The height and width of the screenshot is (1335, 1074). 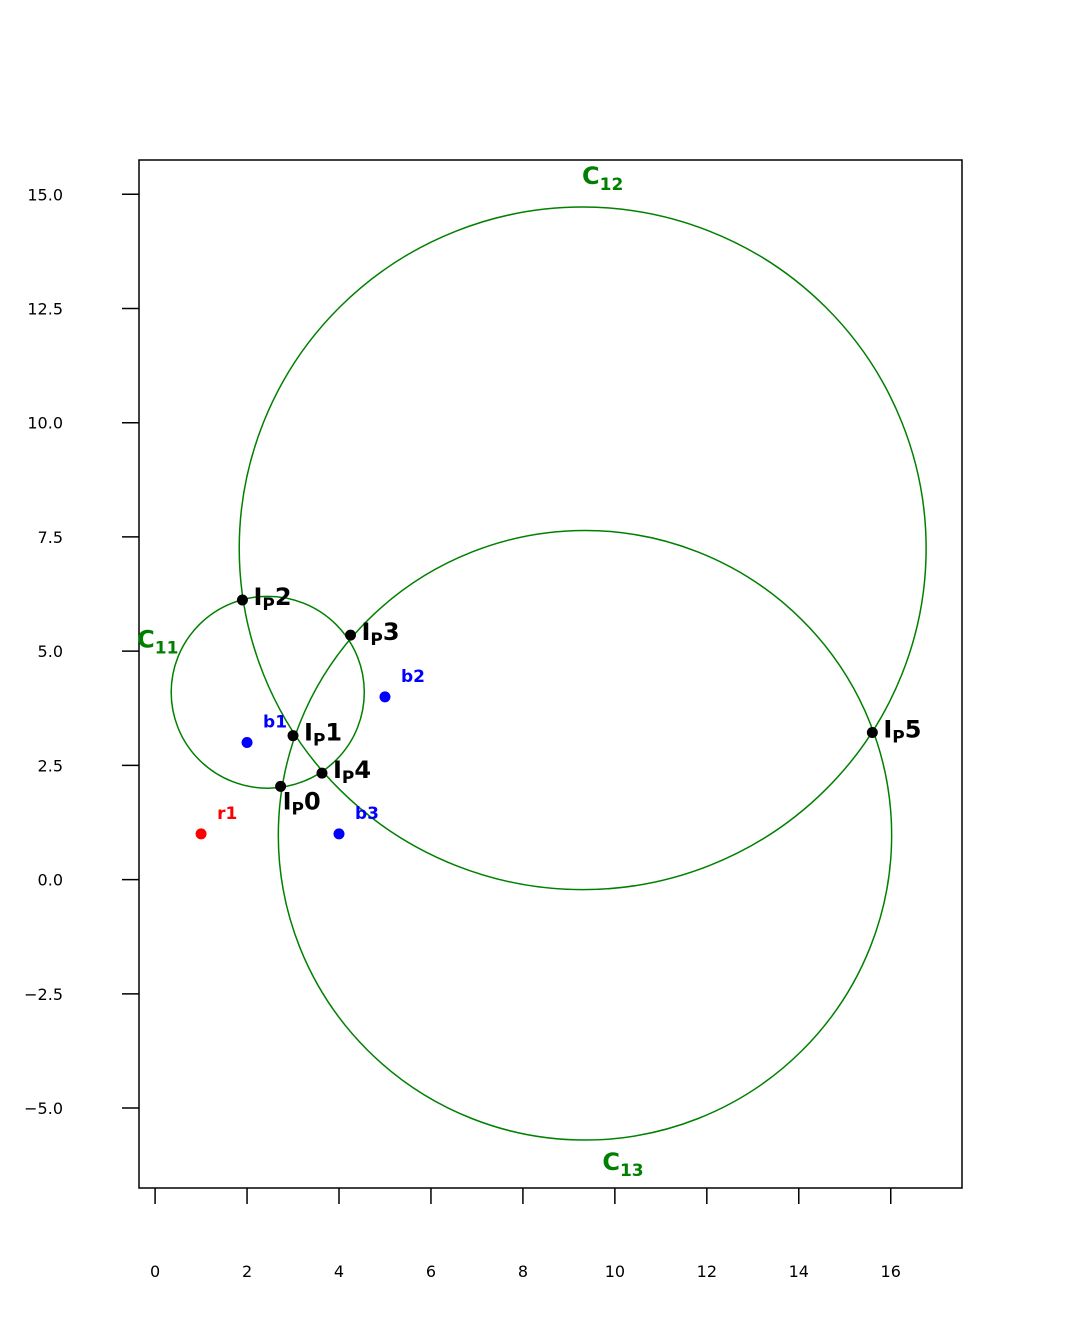 I want to click on x-tick-label: 8, so click(x=523, y=1271).